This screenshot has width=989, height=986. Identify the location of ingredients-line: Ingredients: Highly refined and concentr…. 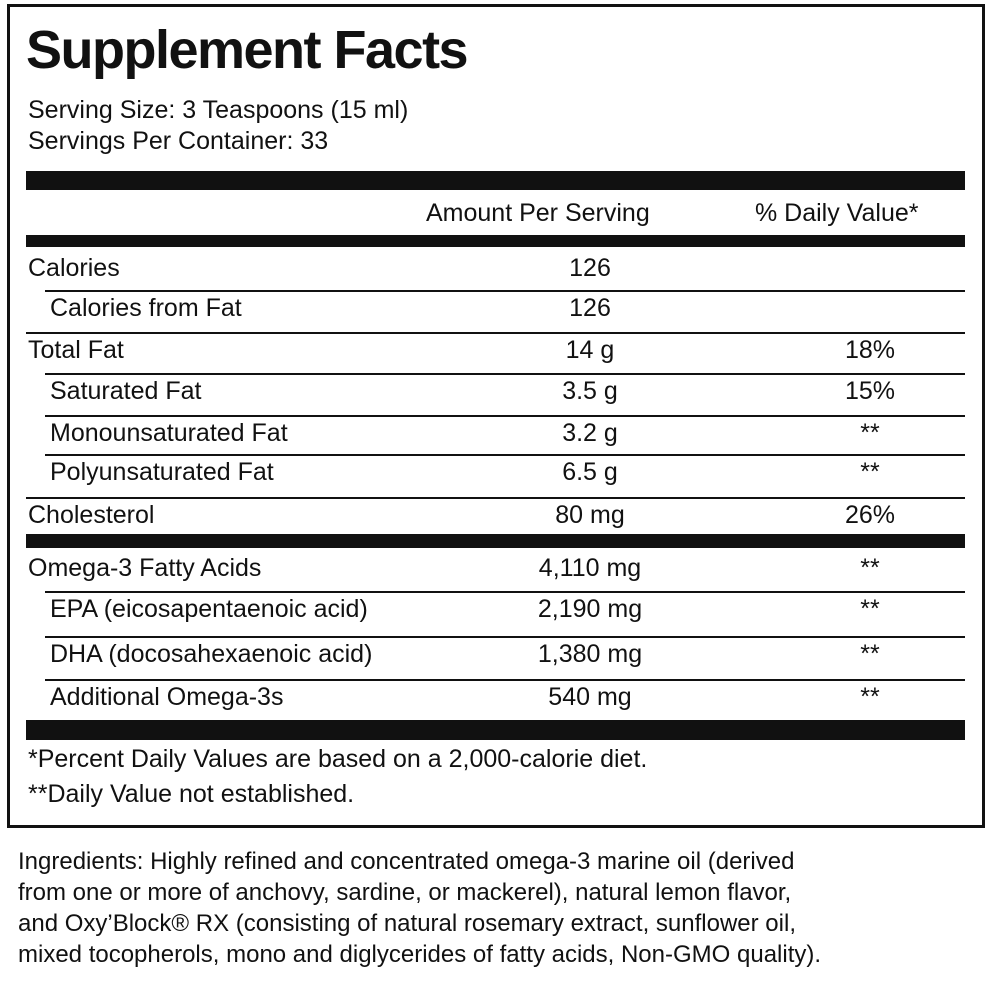
(406, 861).